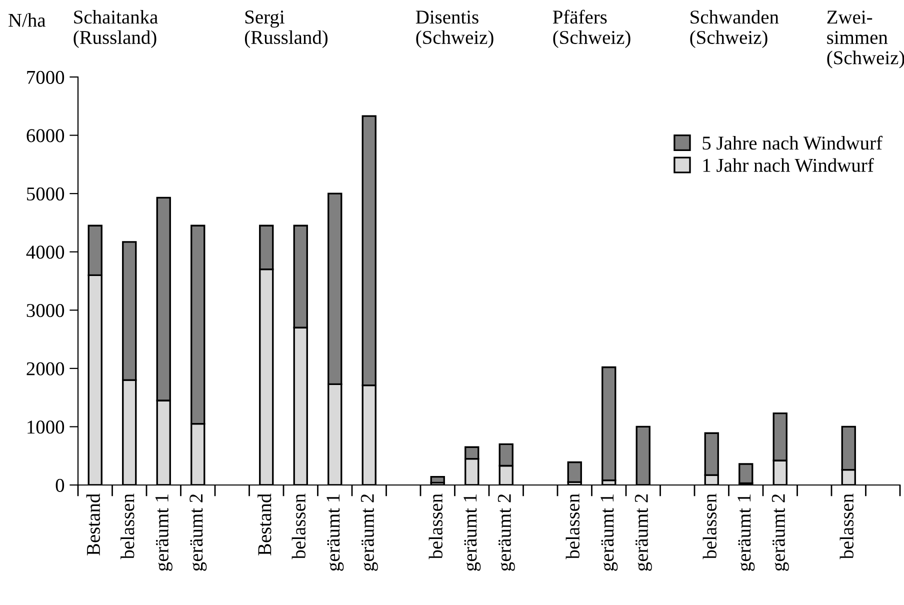  I want to click on text: Zwei- simmen (Schweiz), so click(865, 39).